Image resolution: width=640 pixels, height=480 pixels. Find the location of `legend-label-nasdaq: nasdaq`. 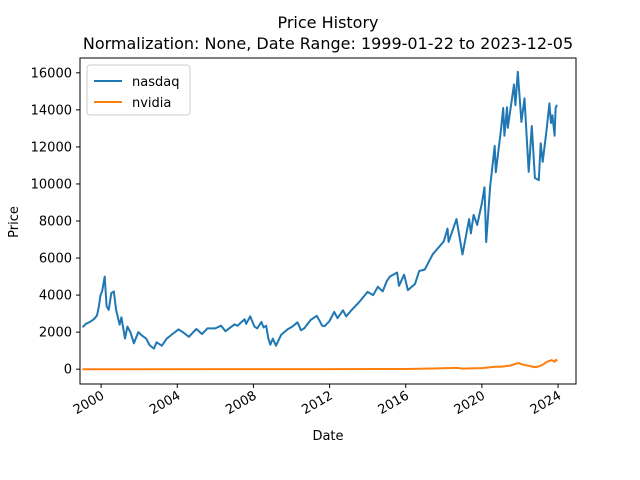

legend-label-nasdaq: nasdaq is located at coordinates (155, 82).